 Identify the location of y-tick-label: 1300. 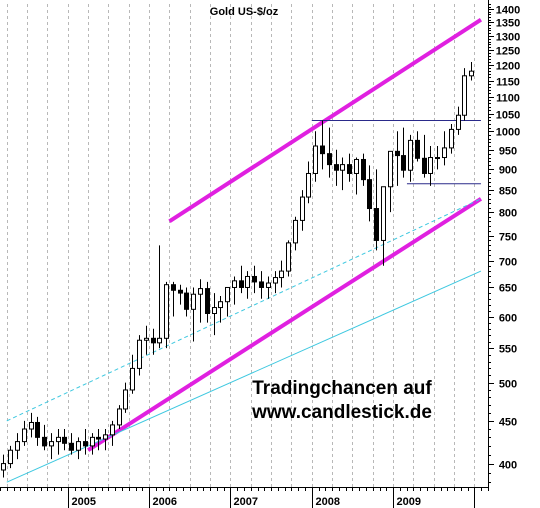
(508, 38).